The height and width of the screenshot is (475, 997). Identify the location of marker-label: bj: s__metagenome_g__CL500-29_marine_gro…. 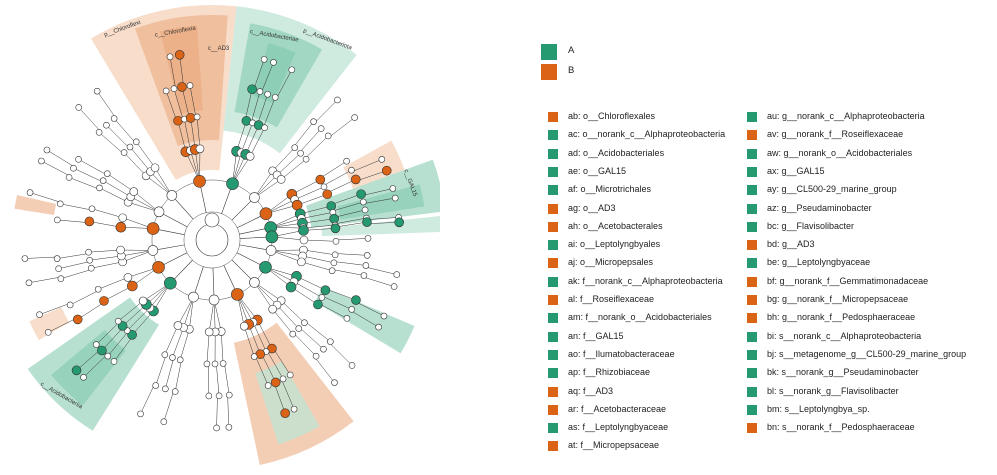
(867, 353).